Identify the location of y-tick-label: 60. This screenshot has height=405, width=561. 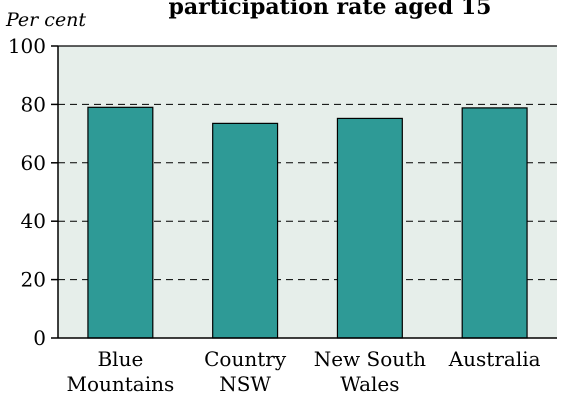
(33, 163).